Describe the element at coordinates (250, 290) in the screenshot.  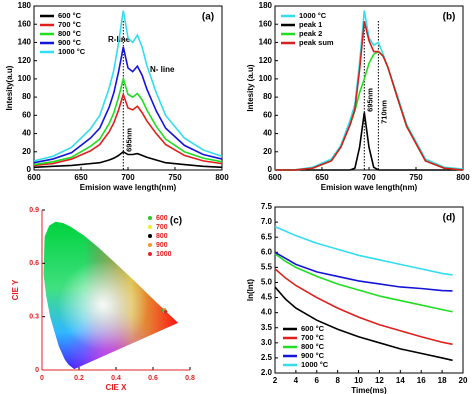
I see `y-axis-label: ln(Int)` at that location.